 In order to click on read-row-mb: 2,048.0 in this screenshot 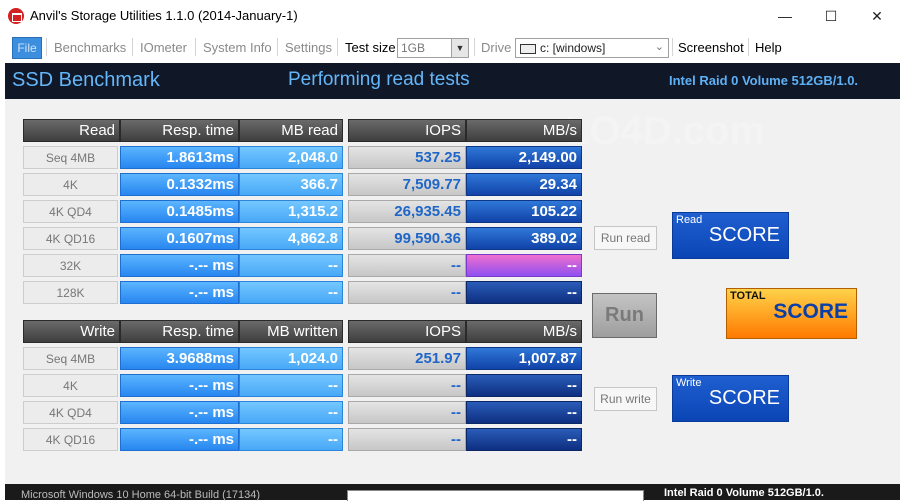, I will do `click(291, 157)`.